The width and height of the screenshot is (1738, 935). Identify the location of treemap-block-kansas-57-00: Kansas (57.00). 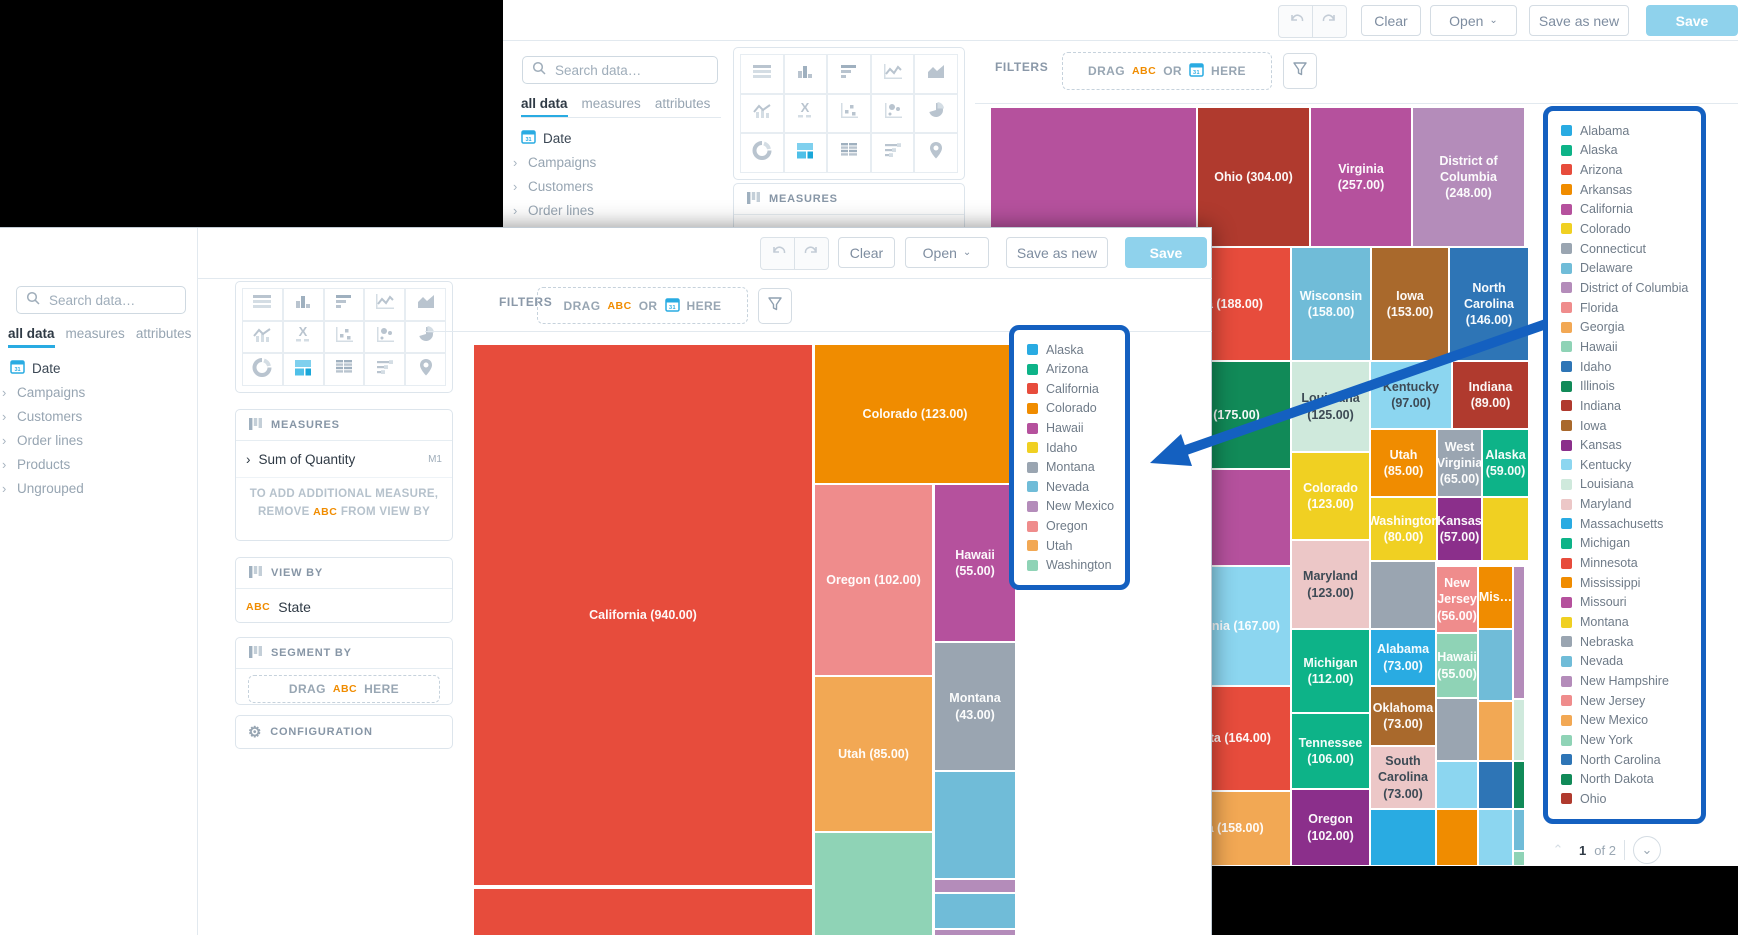
(1459, 529).